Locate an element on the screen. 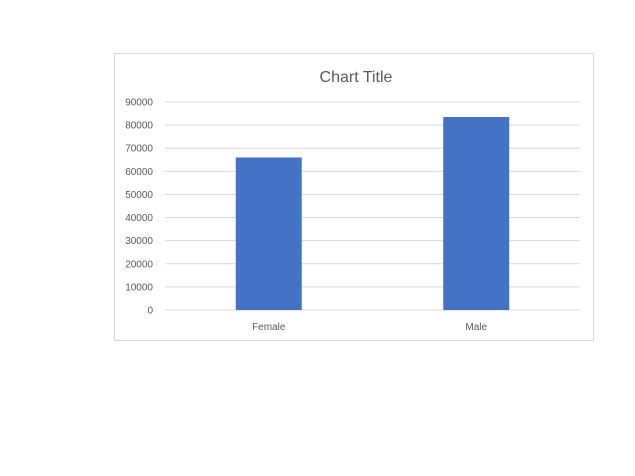  y-tick-label: 30000 is located at coordinates (139, 241).